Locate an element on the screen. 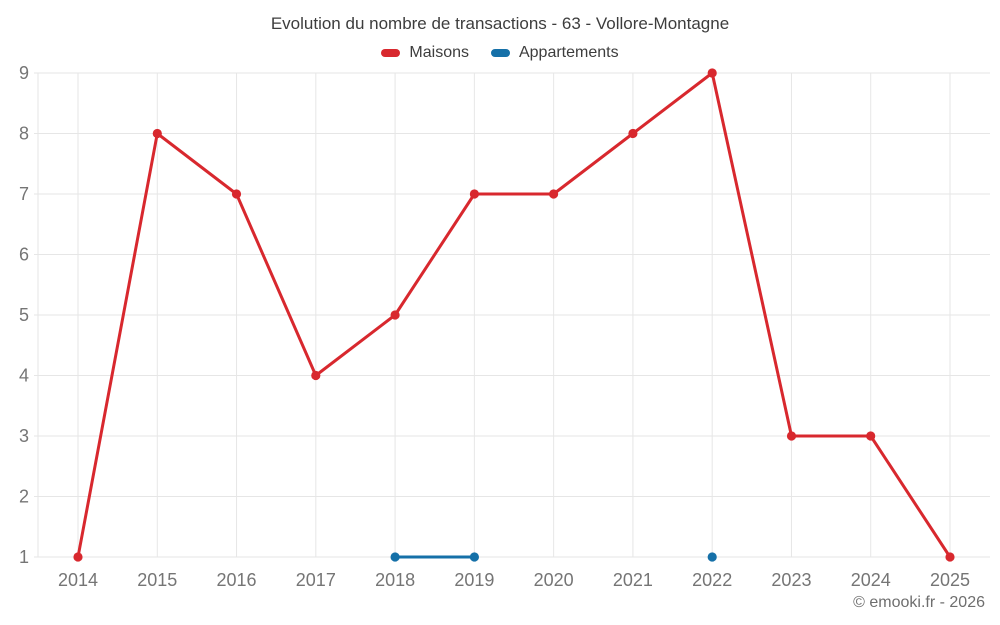 The width and height of the screenshot is (1000, 625). y-tick-label: 8 is located at coordinates (24, 134).